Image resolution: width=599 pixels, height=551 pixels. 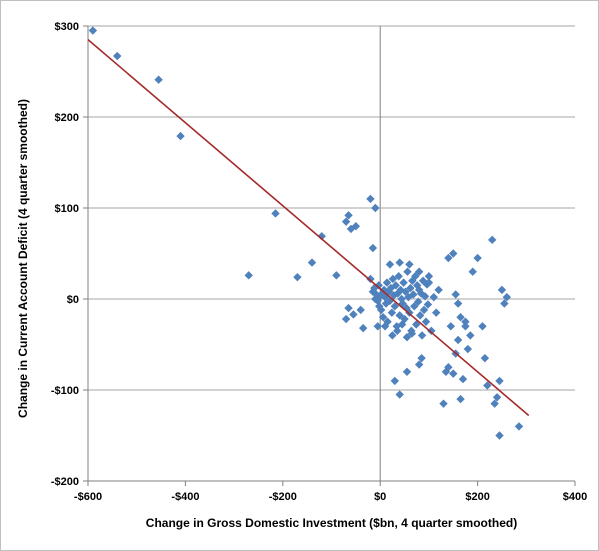 What do you see at coordinates (67, 118) in the screenshot?
I see `y-tick-label: $200` at bounding box center [67, 118].